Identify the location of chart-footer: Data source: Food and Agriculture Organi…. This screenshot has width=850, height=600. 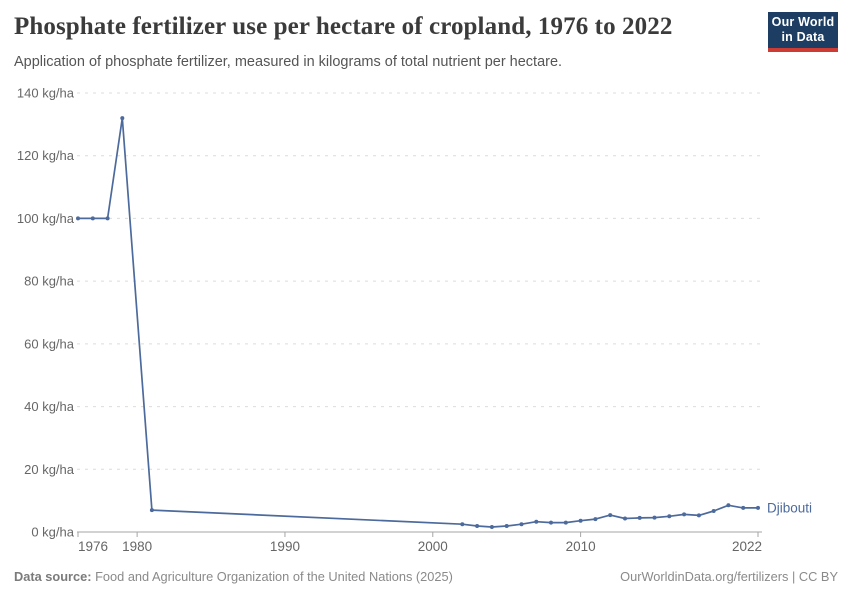
(426, 576).